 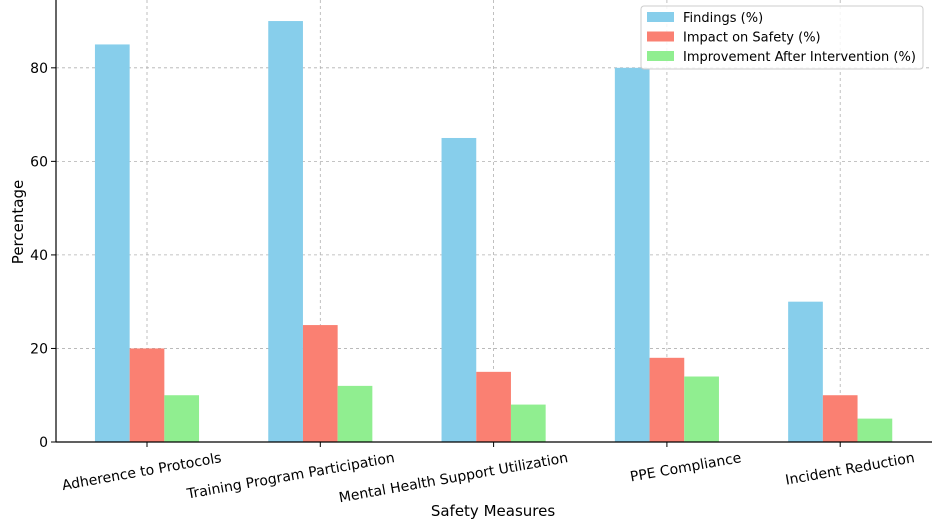 I want to click on x-tick-label: PPE Compliance, so click(x=686, y=467).